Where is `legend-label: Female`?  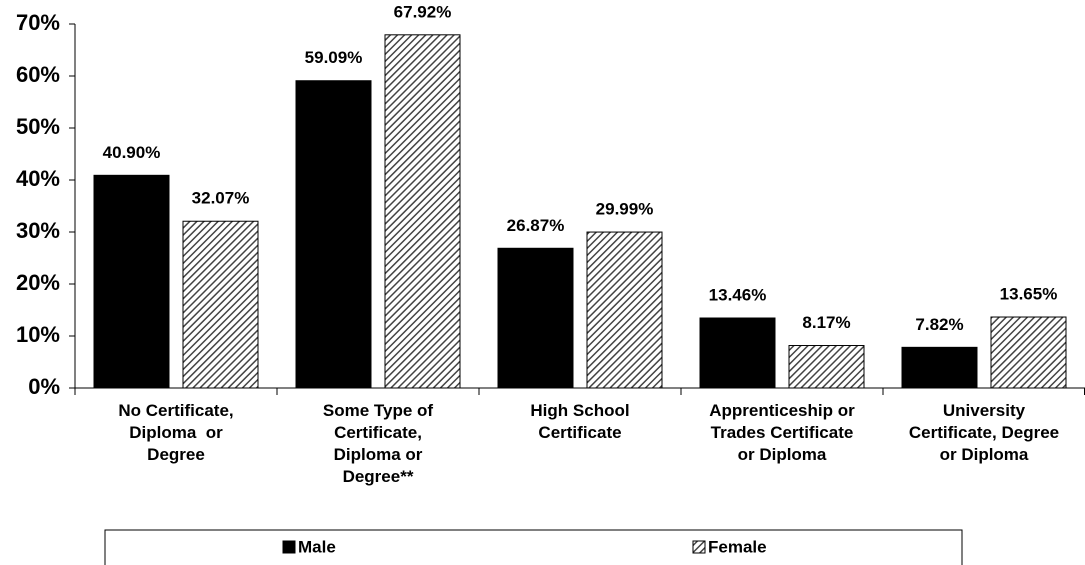 legend-label: Female is located at coordinates (737, 546).